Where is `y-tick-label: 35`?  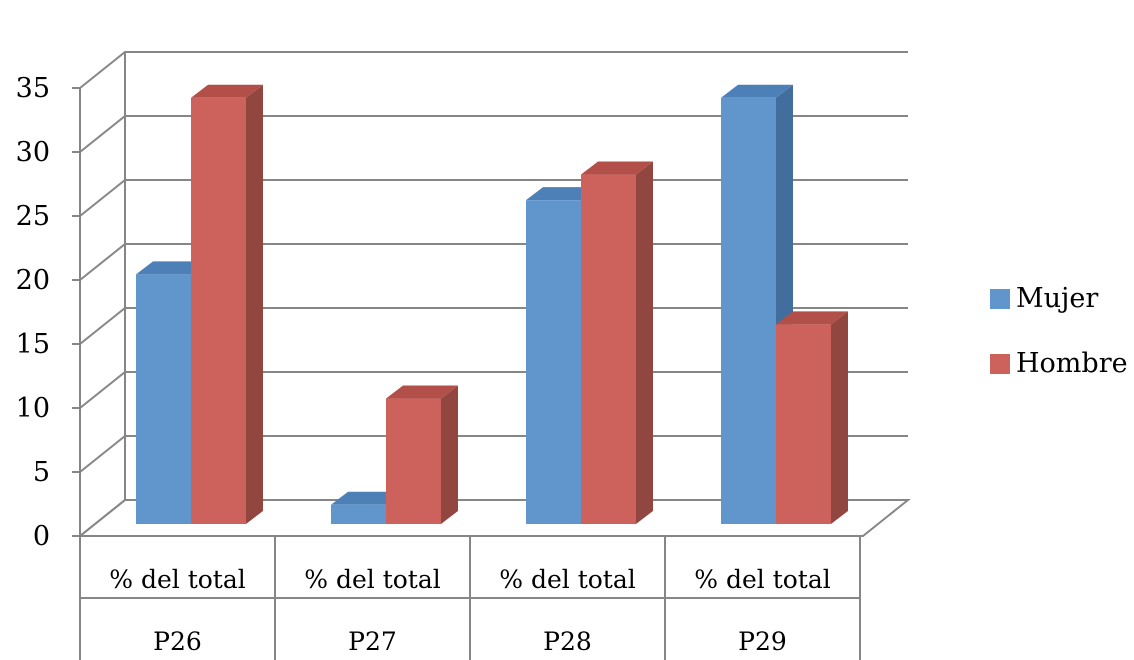
y-tick-label: 35 is located at coordinates (33, 88).